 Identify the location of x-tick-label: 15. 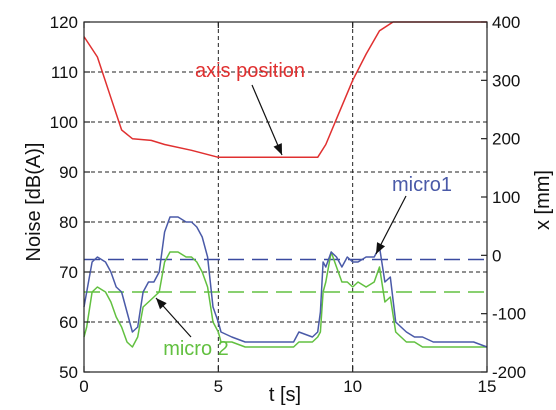
(487, 386).